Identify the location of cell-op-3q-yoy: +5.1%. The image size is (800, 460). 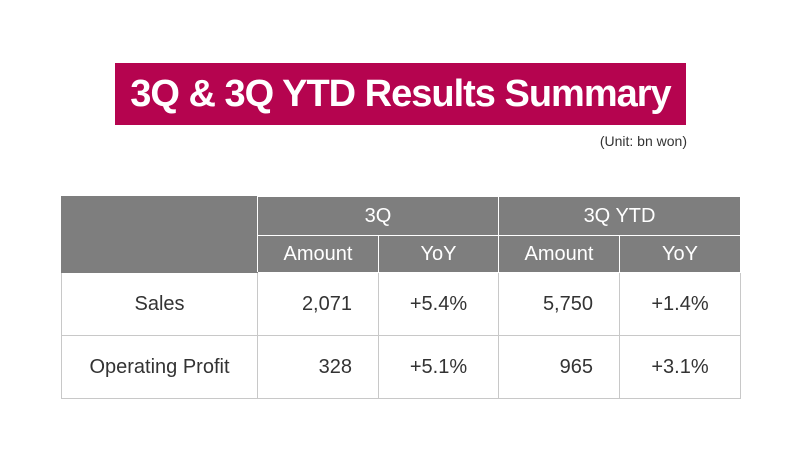
(438, 367).